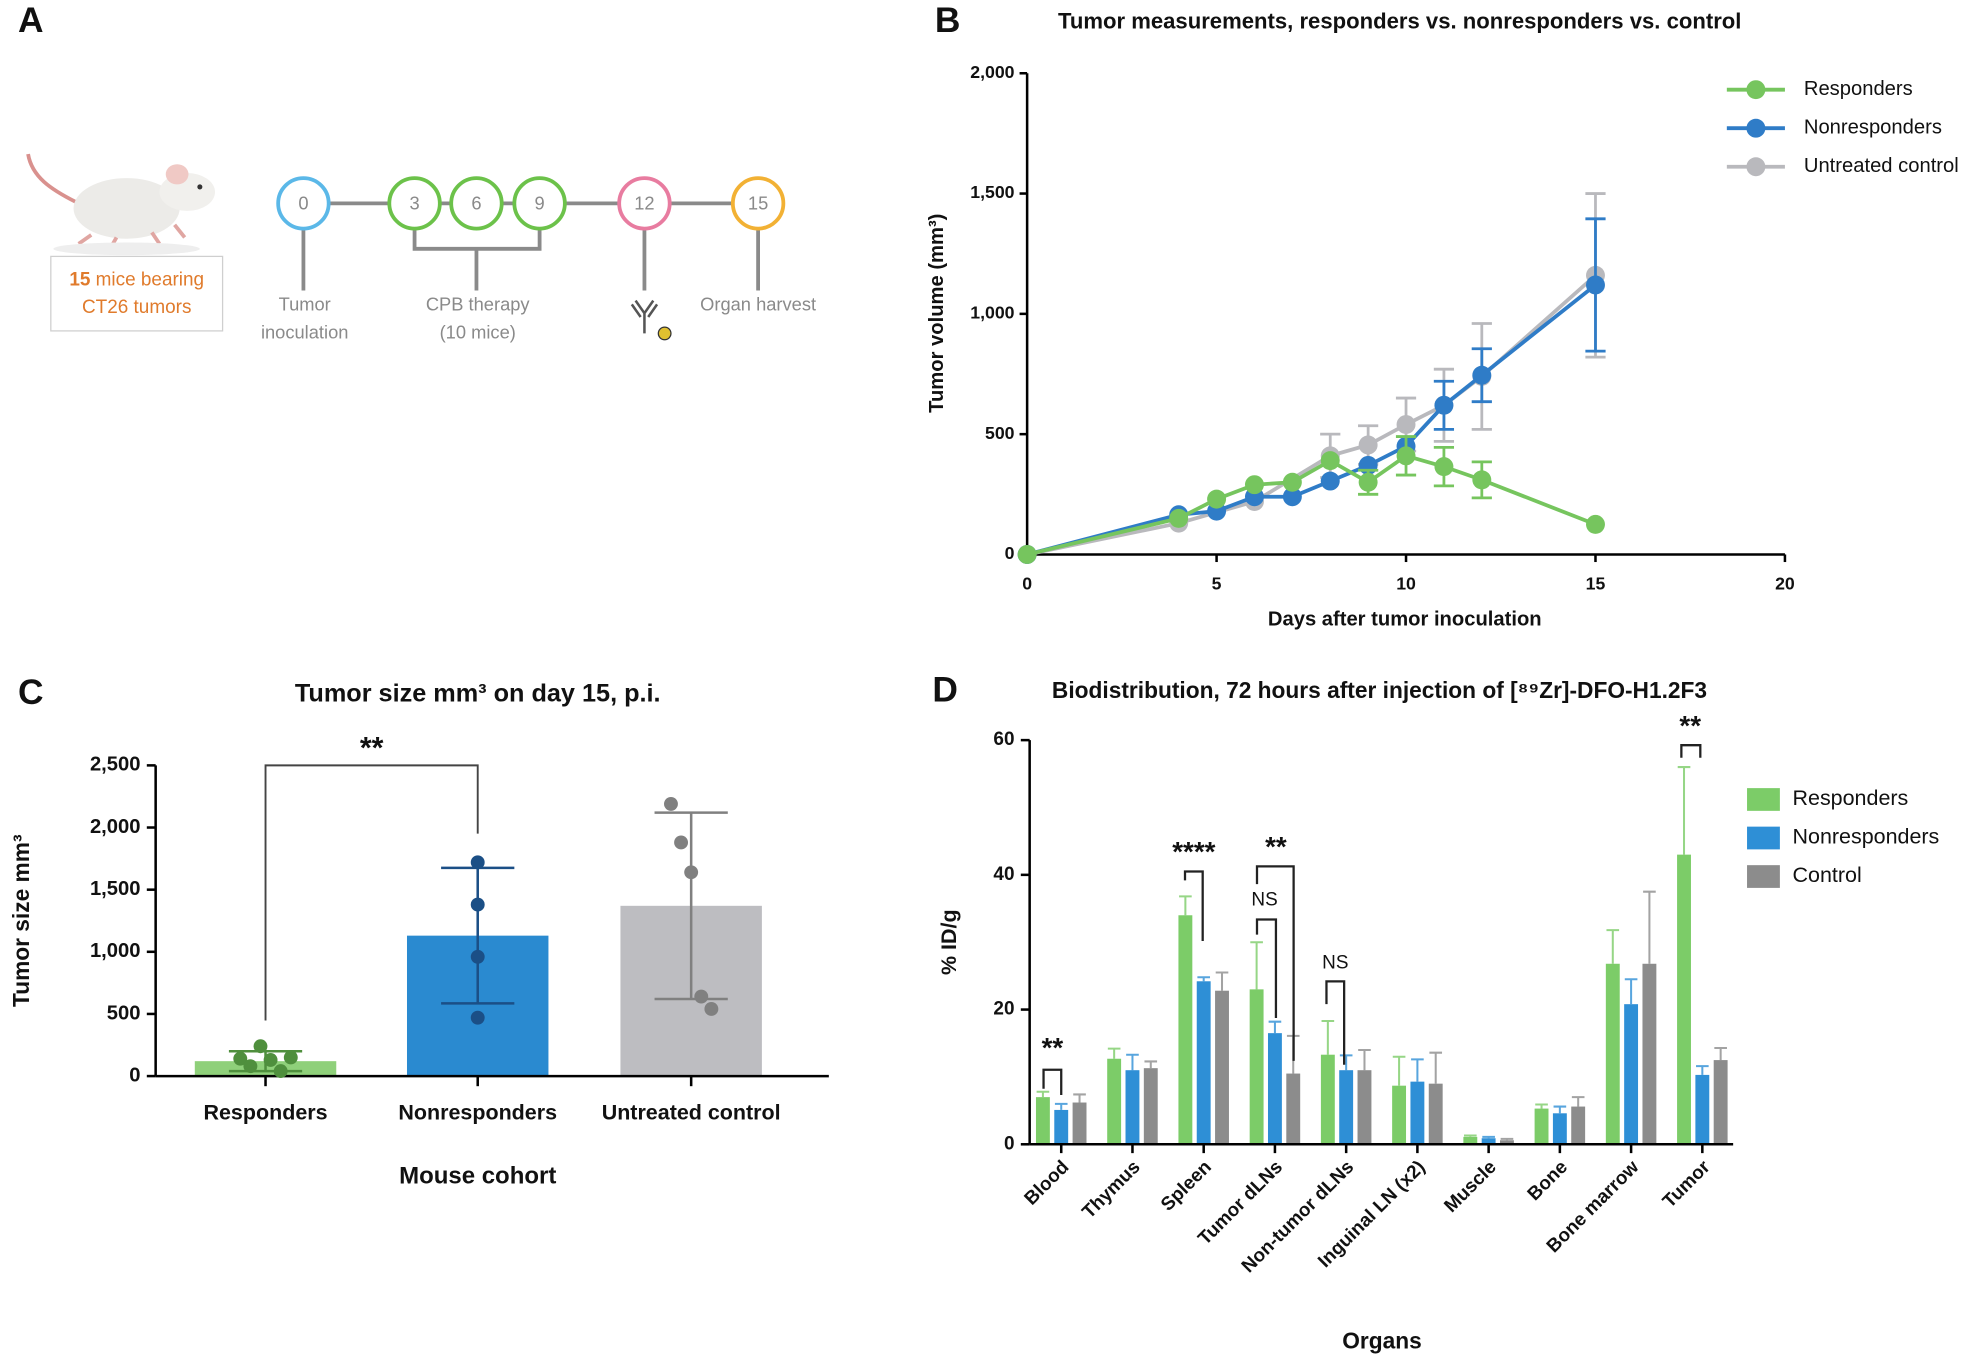 The image size is (1981, 1359). Describe the element at coordinates (949, 942) in the screenshot. I see `y-axis-label: % ID/g` at that location.